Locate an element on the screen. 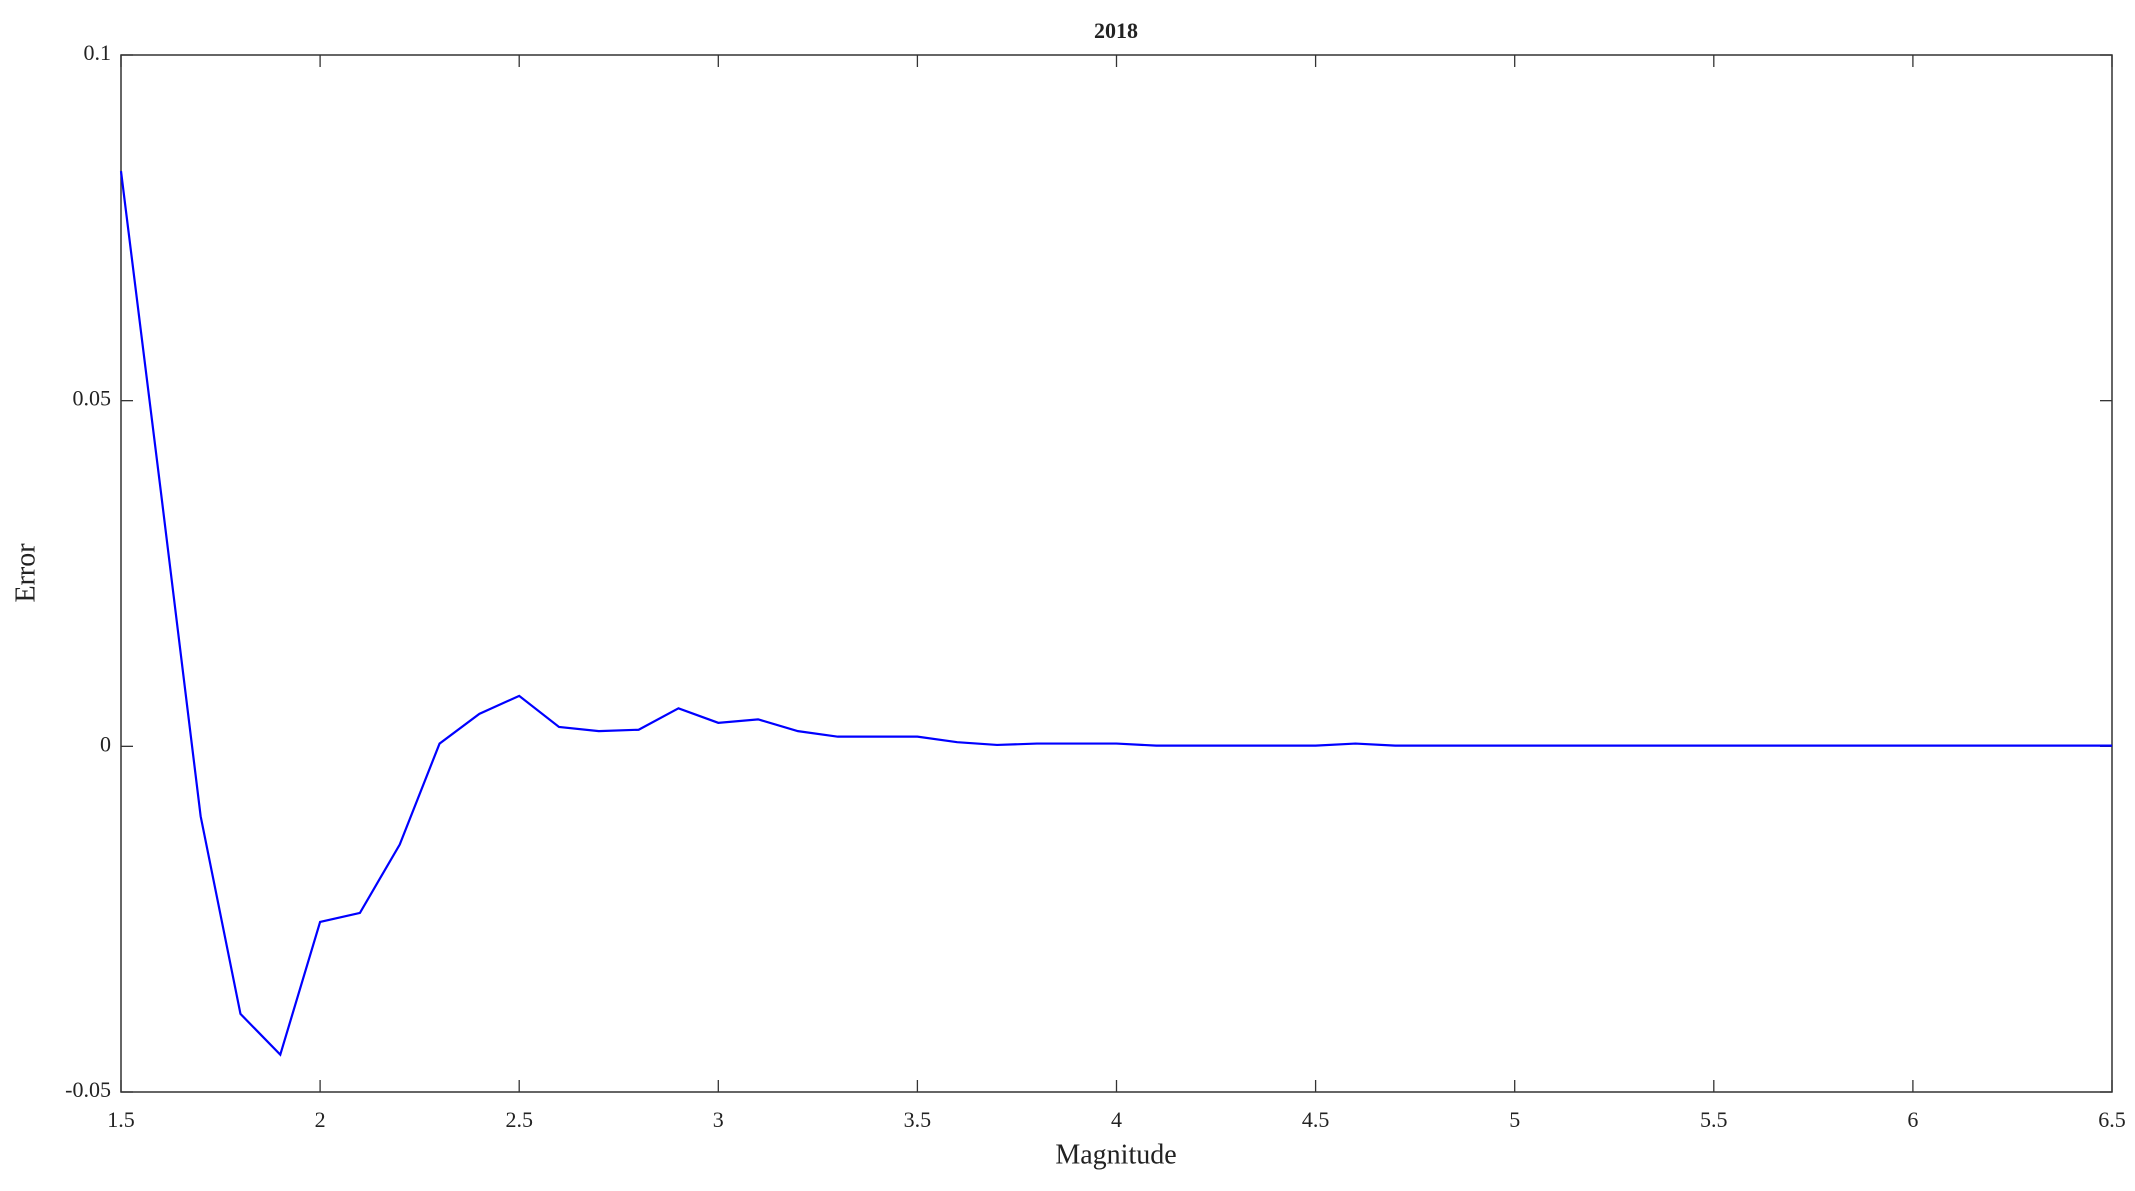  x-tick-label: 6 is located at coordinates (1912, 1119).